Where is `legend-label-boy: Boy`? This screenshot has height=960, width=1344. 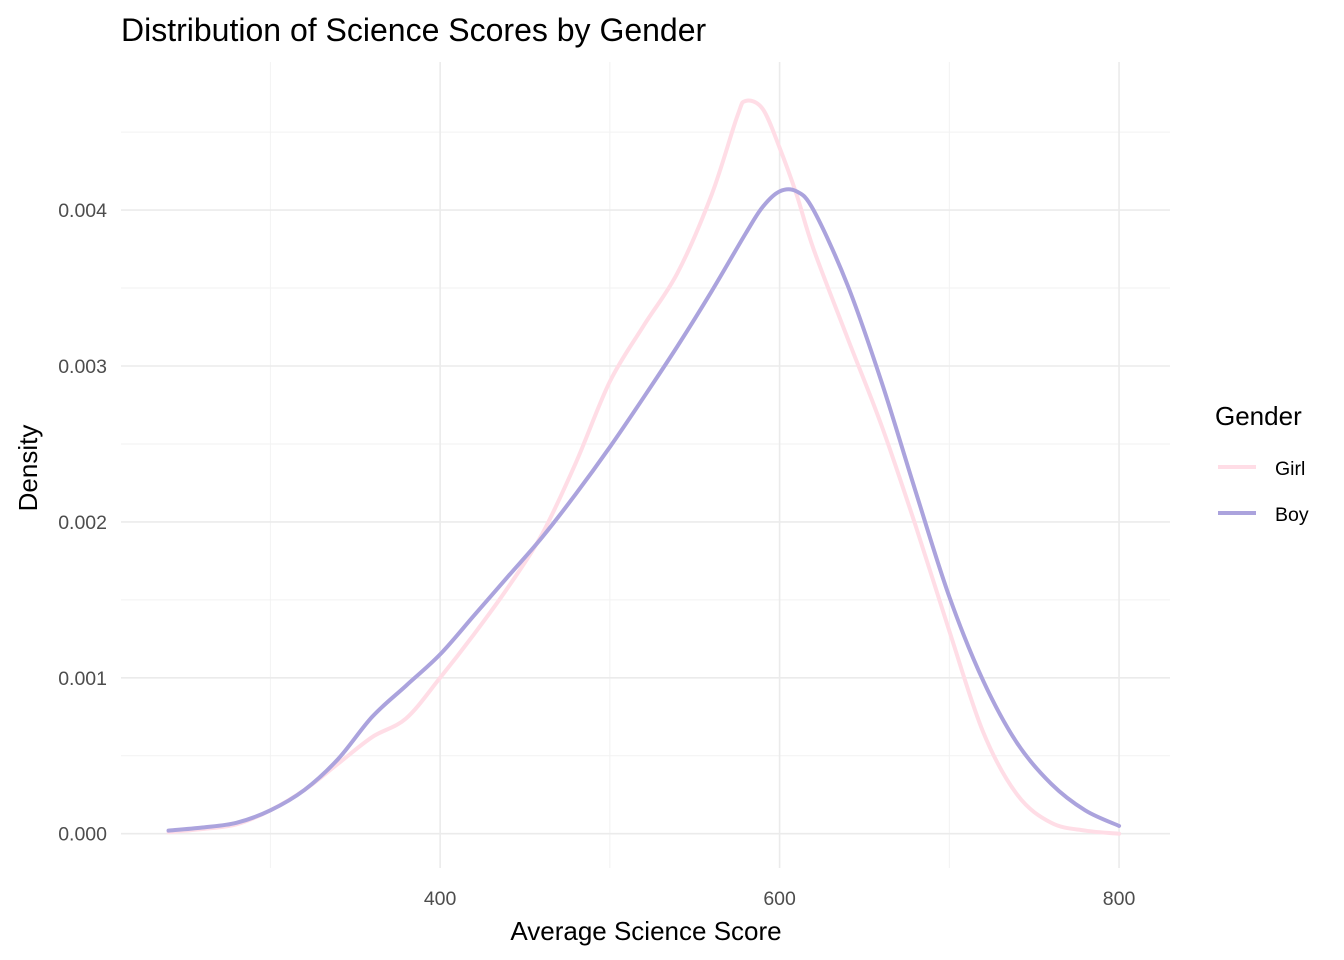
legend-label-boy: Boy is located at coordinates (1292, 515).